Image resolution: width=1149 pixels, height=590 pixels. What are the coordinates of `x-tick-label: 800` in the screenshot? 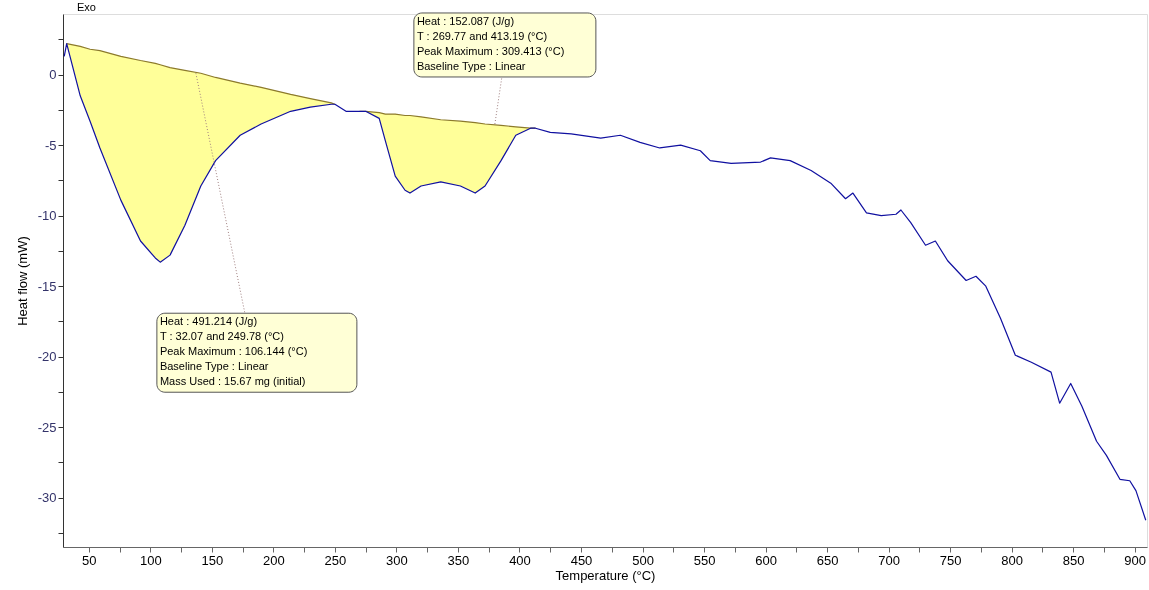 It's located at (1012, 560).